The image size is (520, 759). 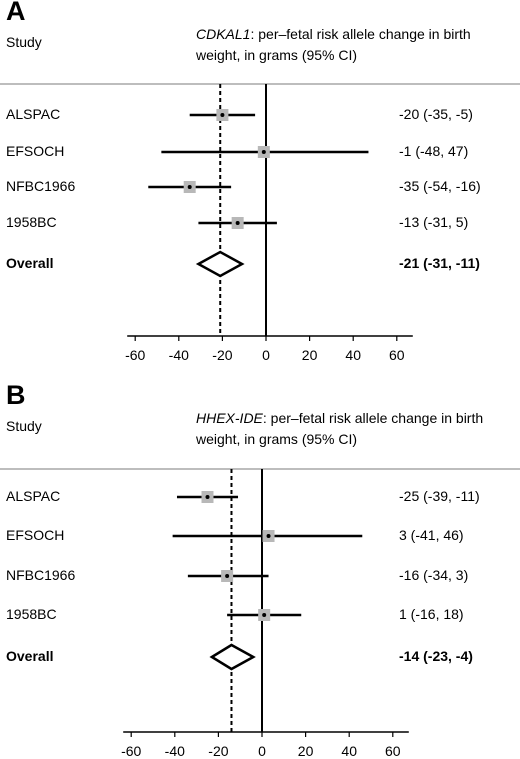 What do you see at coordinates (434, 151) in the screenshot?
I see `study-estimate-label: -1 (-48, 47)` at bounding box center [434, 151].